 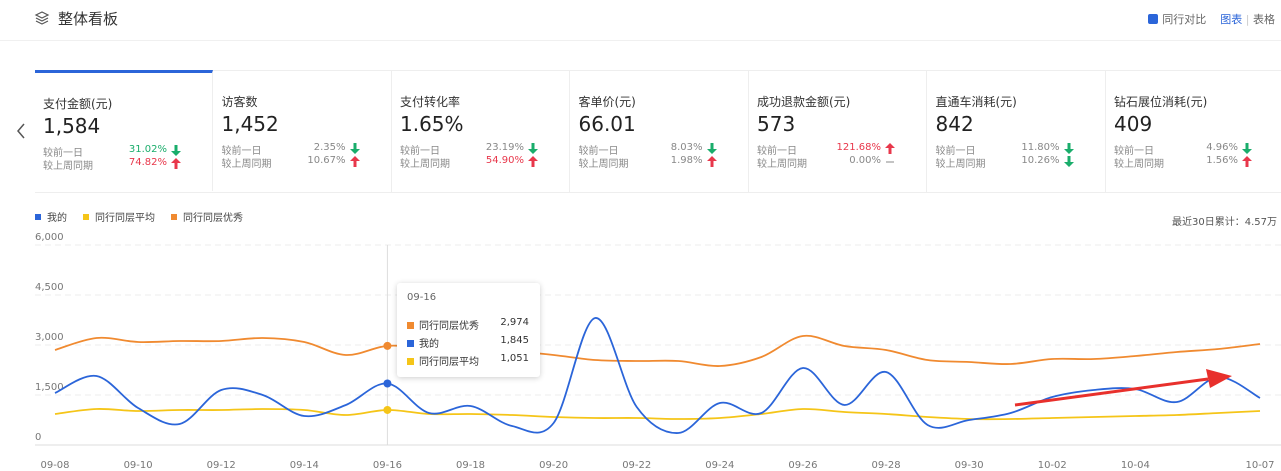 I want to click on tooltip-value: 2,974, so click(x=514, y=322).